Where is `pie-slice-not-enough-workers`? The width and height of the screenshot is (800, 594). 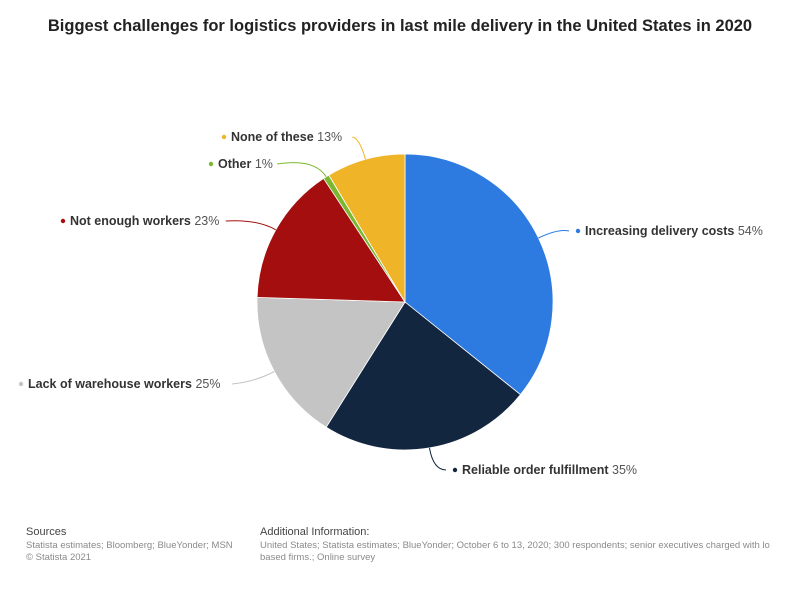 pie-slice-not-enough-workers is located at coordinates (331, 240).